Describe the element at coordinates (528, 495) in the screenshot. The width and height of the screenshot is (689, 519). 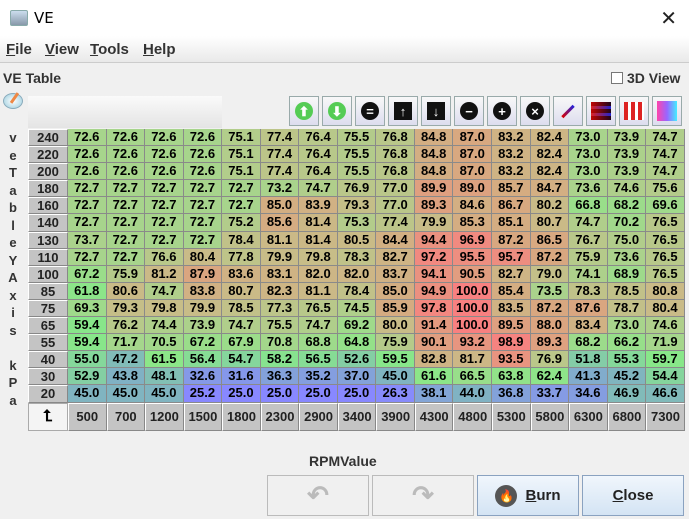
I see `burn-button: 🔥 Burn` at that location.